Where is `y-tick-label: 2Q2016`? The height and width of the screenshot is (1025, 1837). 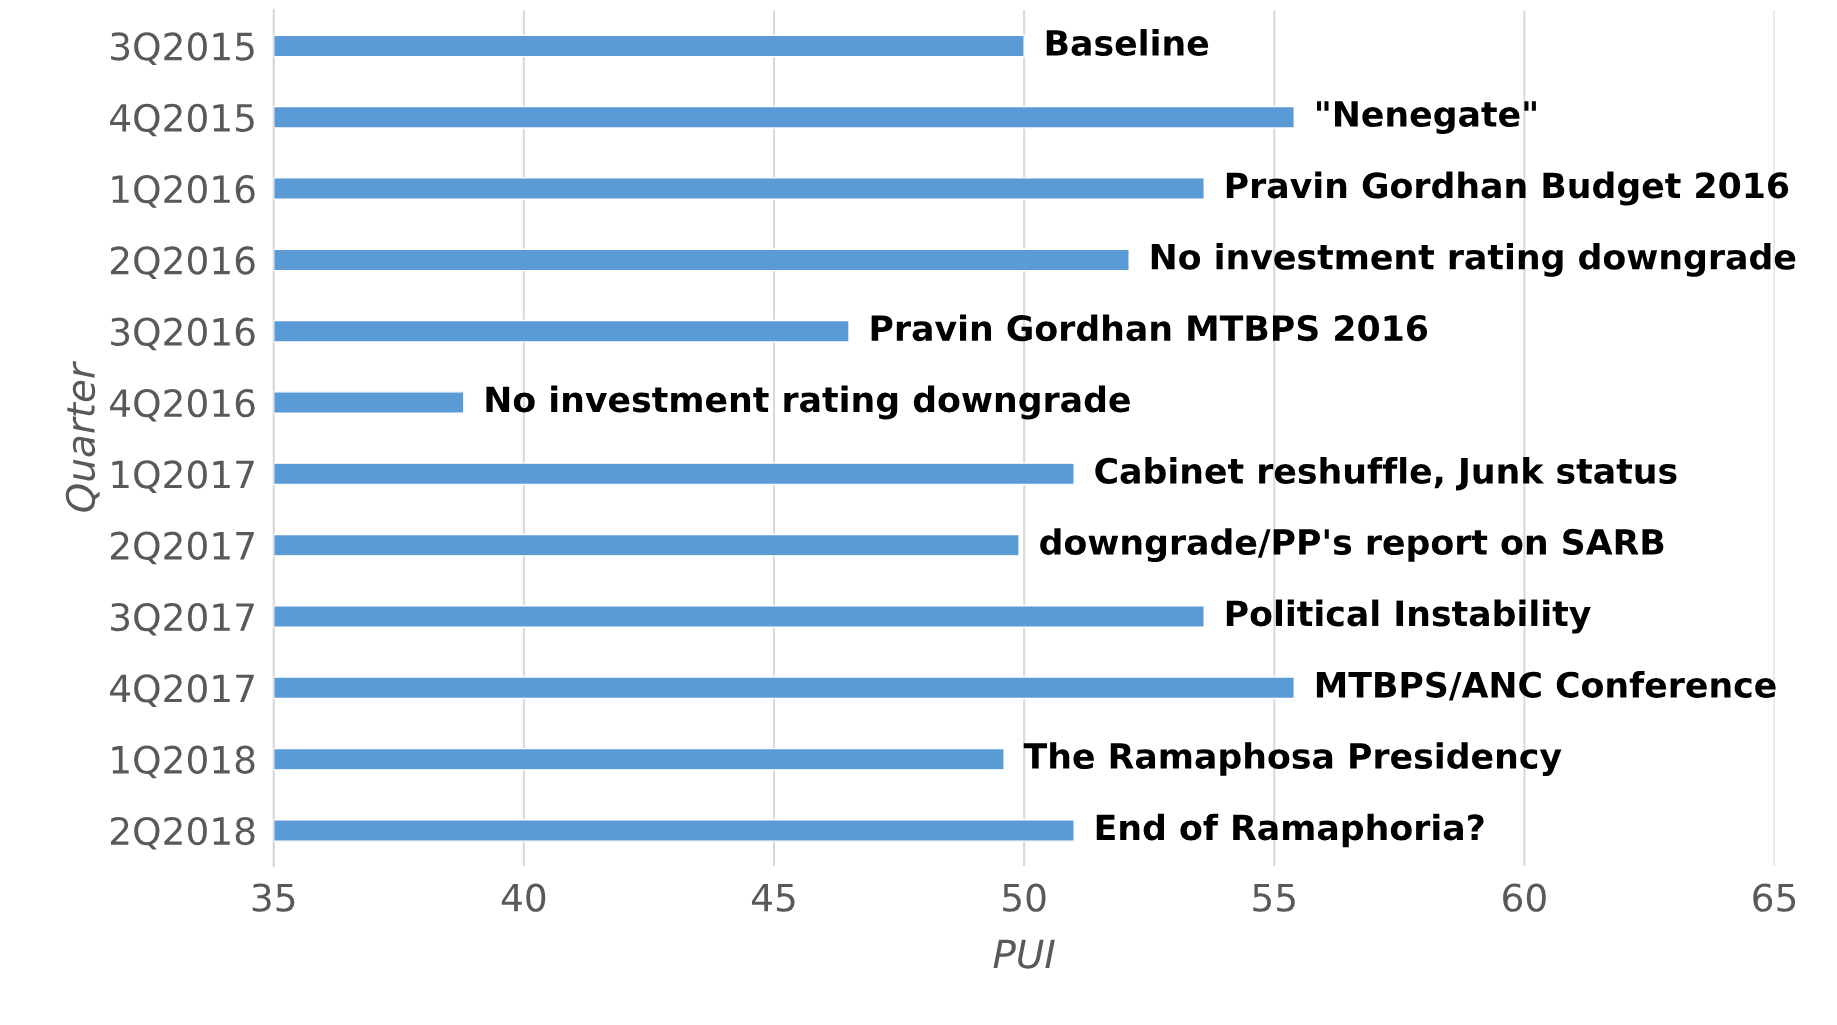 y-tick-label: 2Q2016 is located at coordinates (182, 262).